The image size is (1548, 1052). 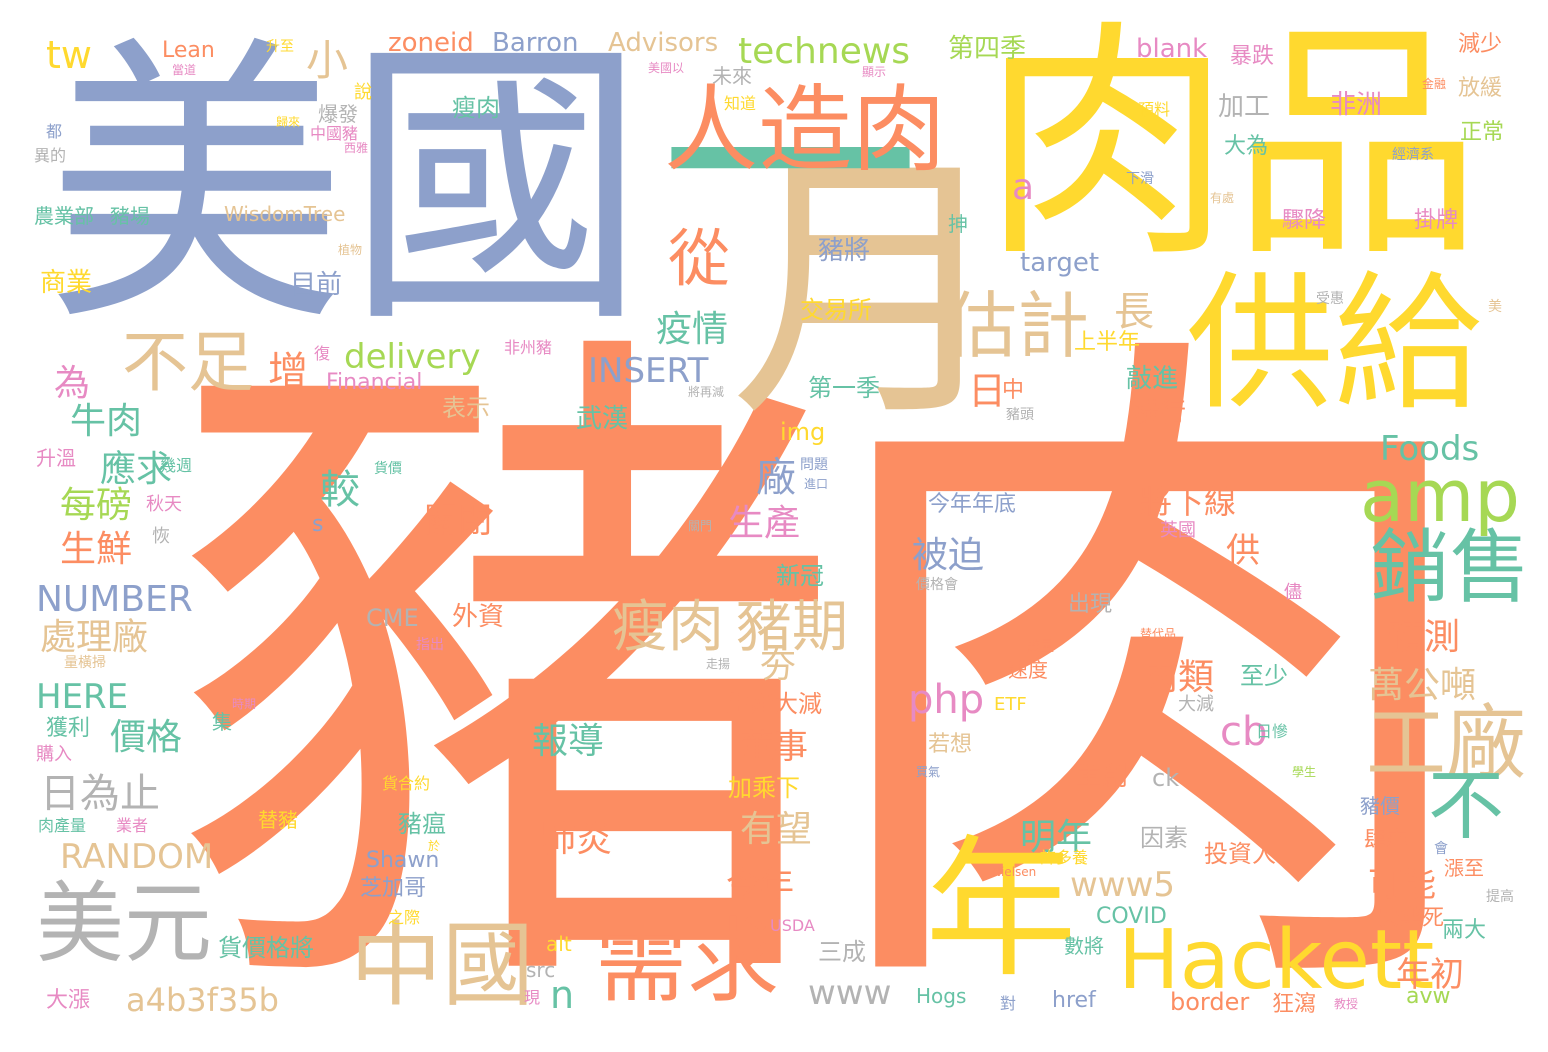 What do you see at coordinates (244, 704) in the screenshot?
I see `word-period: 時期` at bounding box center [244, 704].